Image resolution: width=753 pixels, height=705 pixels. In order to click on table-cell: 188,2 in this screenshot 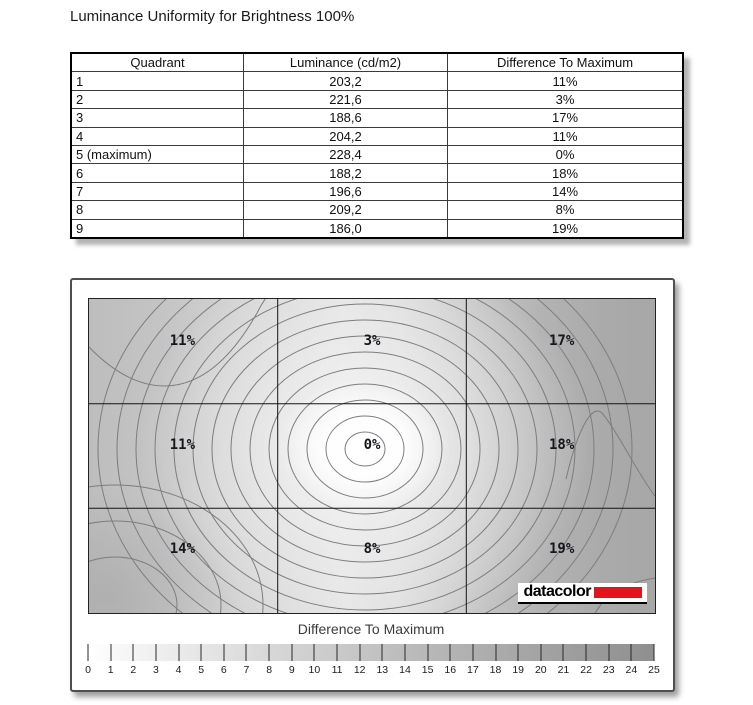, I will do `click(345, 173)`.